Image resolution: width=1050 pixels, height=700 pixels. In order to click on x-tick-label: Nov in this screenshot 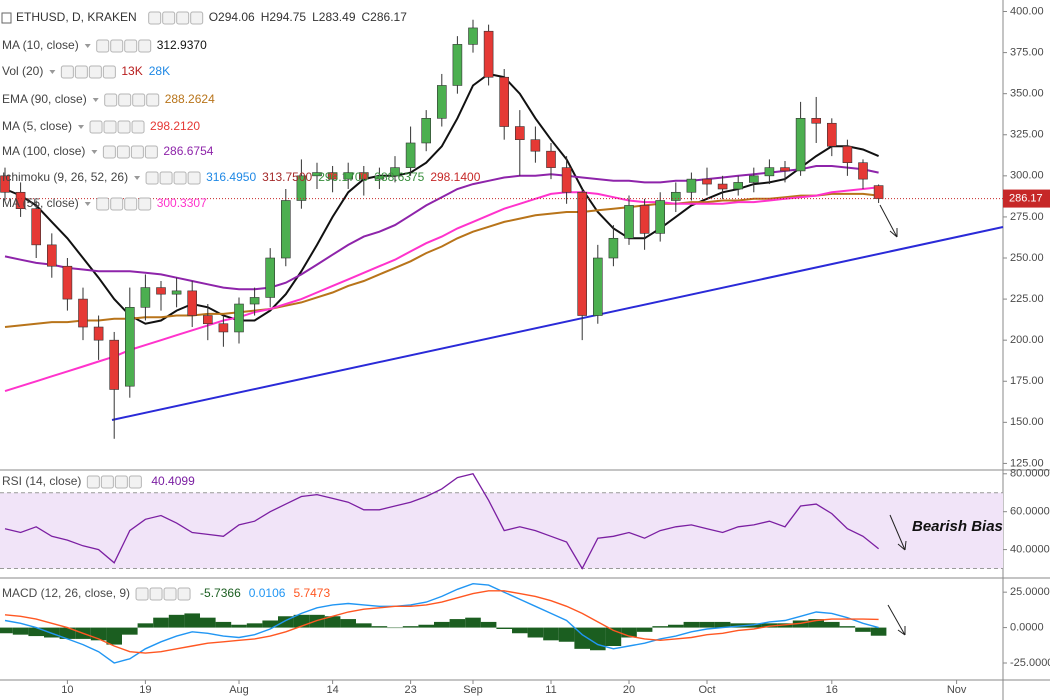, I will do `click(957, 690)`.